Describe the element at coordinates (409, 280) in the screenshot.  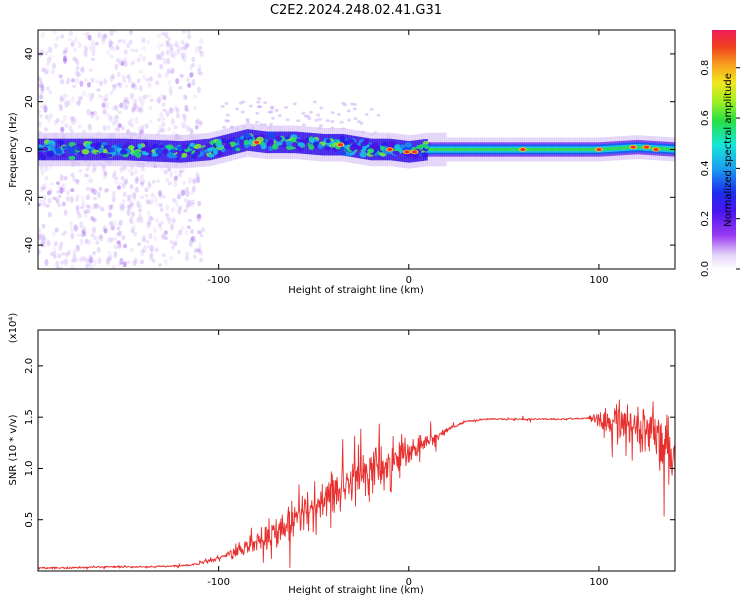
I see `spectrogram-x-tick-label: 0` at that location.